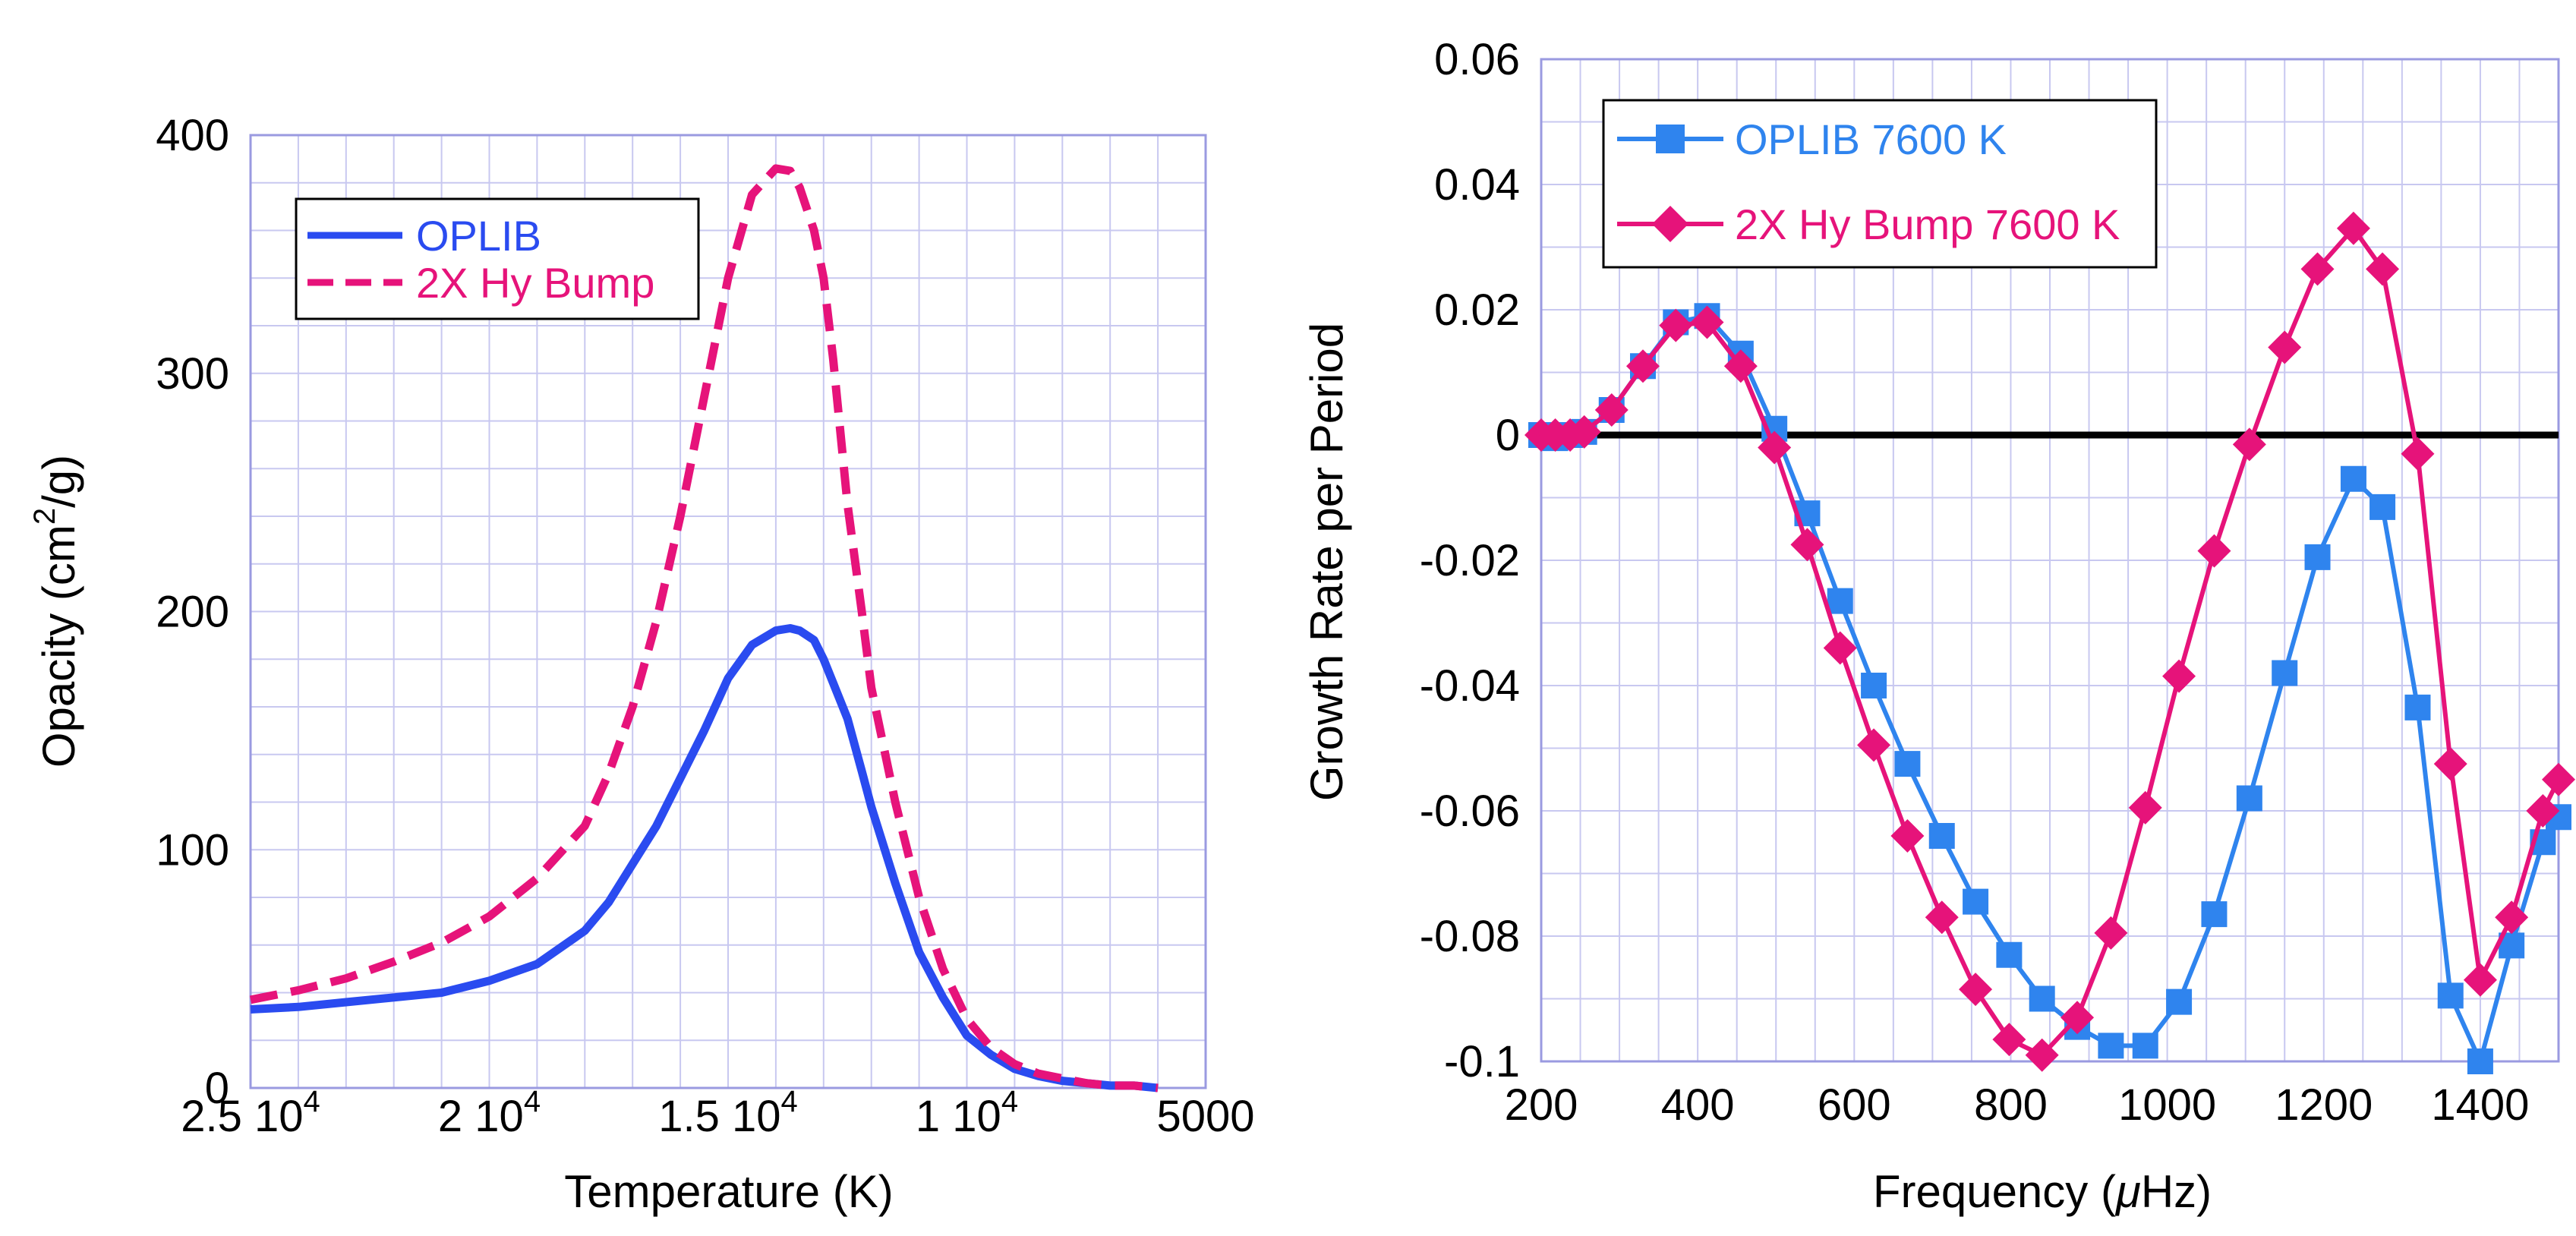 This screenshot has width=2576, height=1236. I want to click on legend-label-hy-bump-7600: 2X Hy Bump 7600 K, so click(1927, 224).